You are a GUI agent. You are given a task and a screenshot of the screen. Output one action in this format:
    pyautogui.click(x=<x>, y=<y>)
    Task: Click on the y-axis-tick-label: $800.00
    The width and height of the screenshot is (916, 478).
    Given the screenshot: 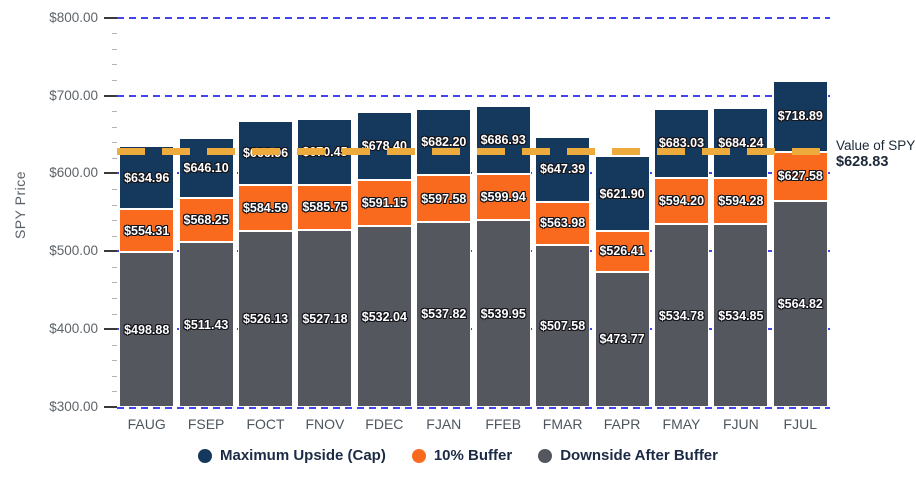 What is the action you would take?
    pyautogui.click(x=73, y=17)
    